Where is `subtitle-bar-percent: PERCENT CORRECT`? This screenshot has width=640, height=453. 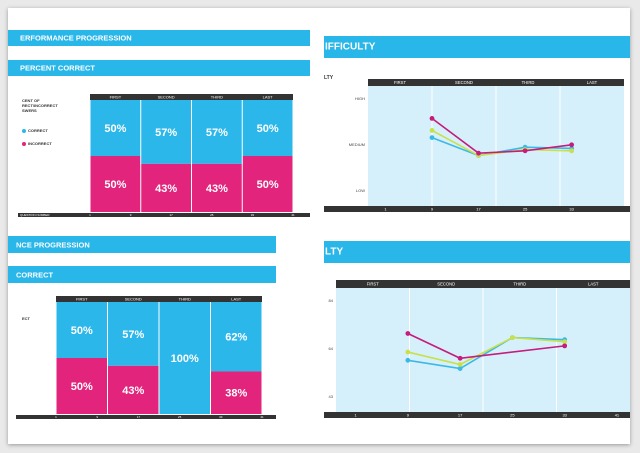 subtitle-bar-percent: PERCENT CORRECT is located at coordinates (159, 68).